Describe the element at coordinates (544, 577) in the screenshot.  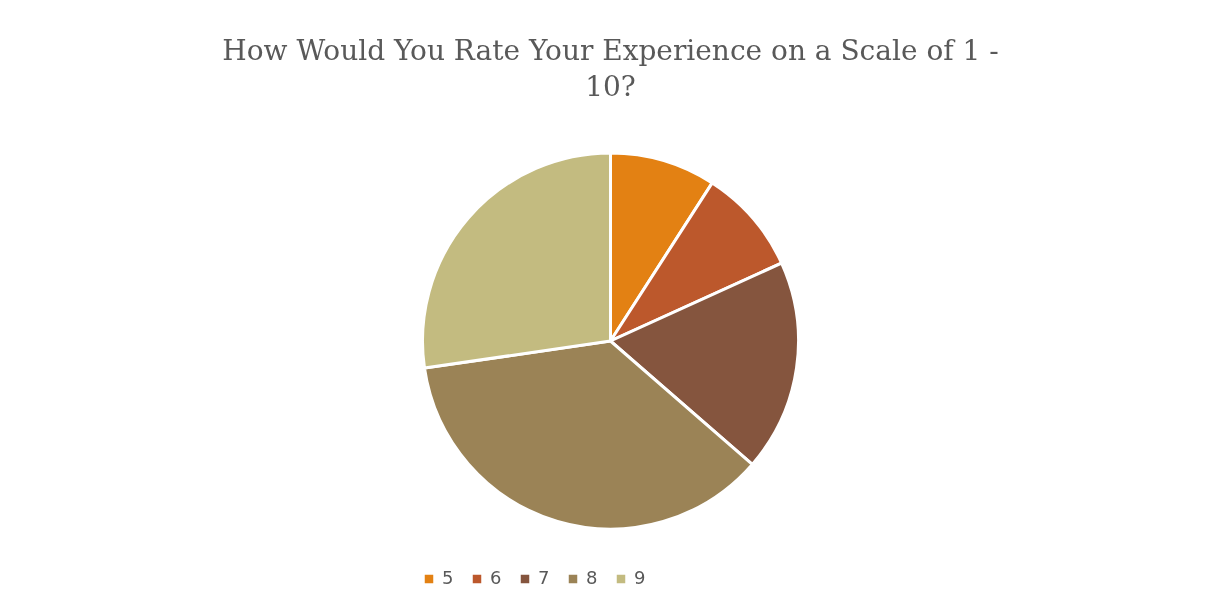
I see `legend-label: 7` at that location.